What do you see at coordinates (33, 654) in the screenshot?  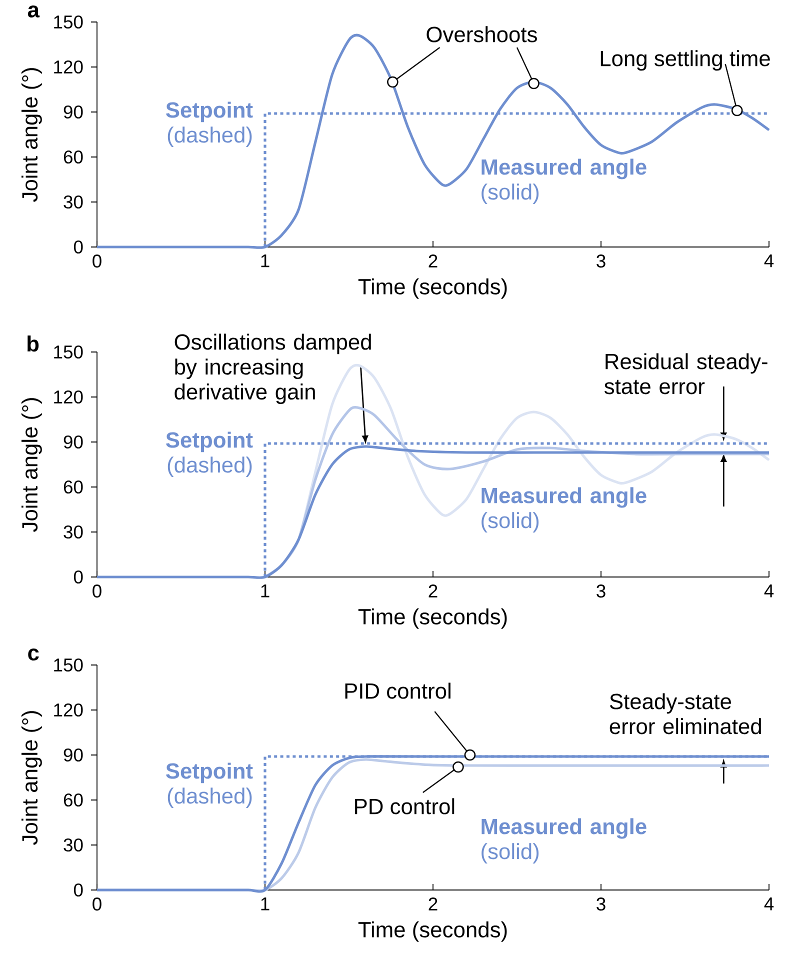 I see `chart-title: c` at bounding box center [33, 654].